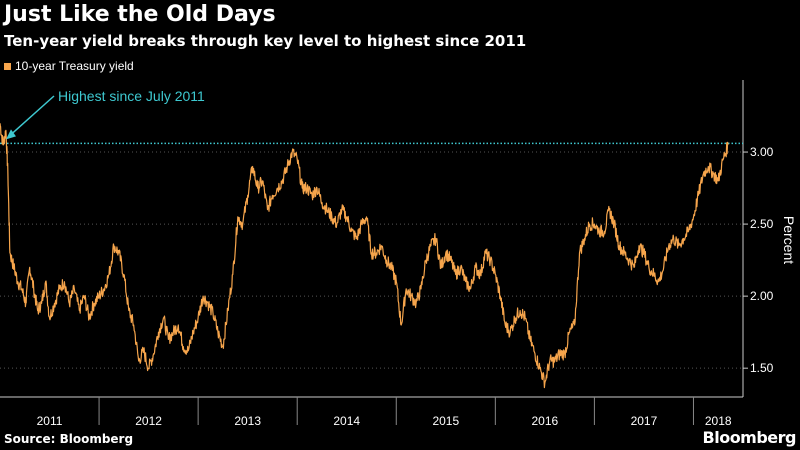 This screenshot has width=800, height=450. Describe the element at coordinates (50, 421) in the screenshot. I see `x-tick-label: 2011` at that location.